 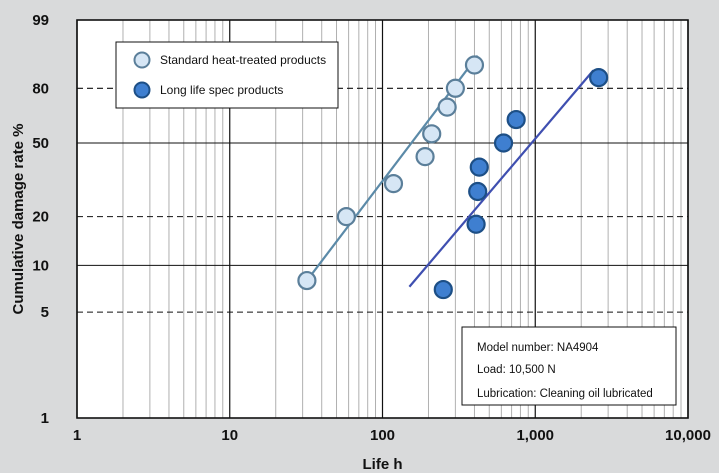 What do you see at coordinates (18, 219) in the screenshot?
I see `y-axis-label: Cumulative damage rate %` at bounding box center [18, 219].